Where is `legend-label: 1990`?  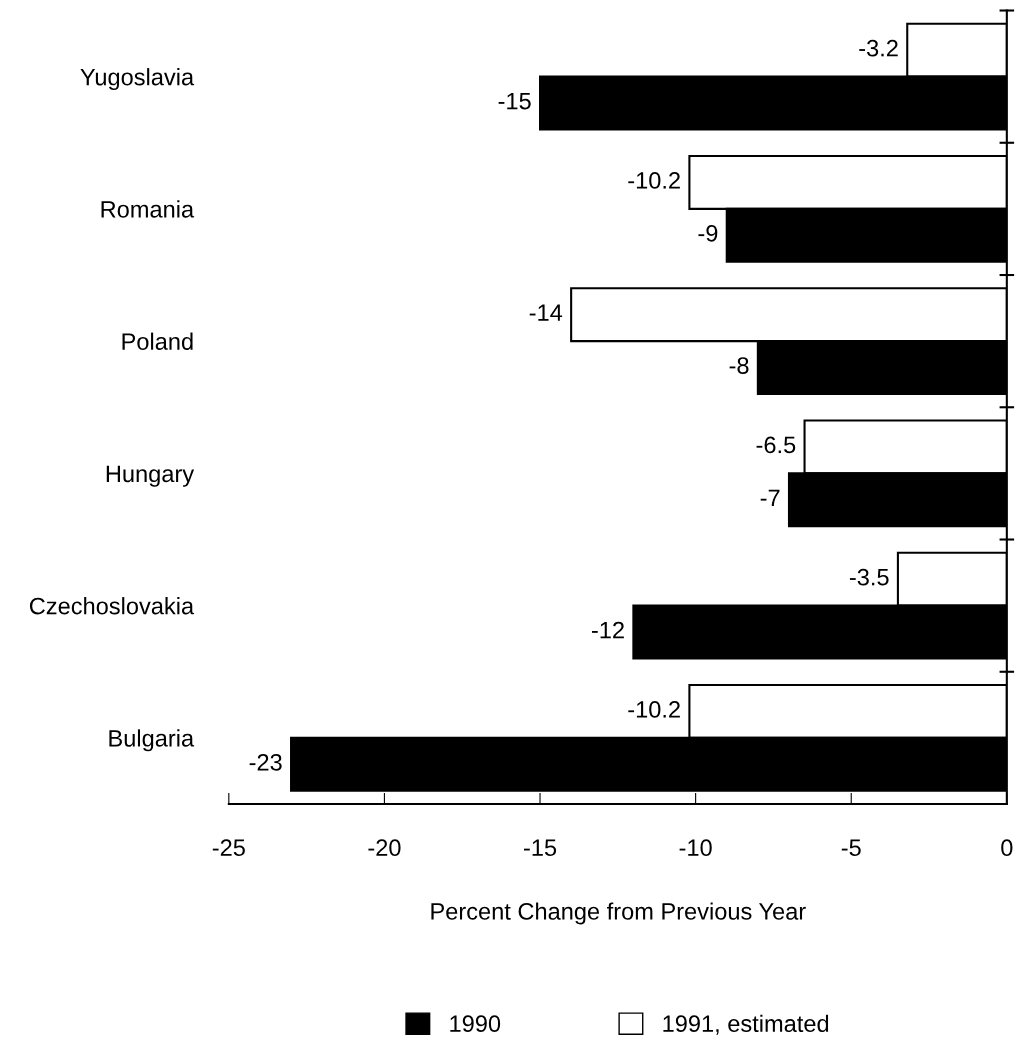
legend-label: 1990 is located at coordinates (475, 1024).